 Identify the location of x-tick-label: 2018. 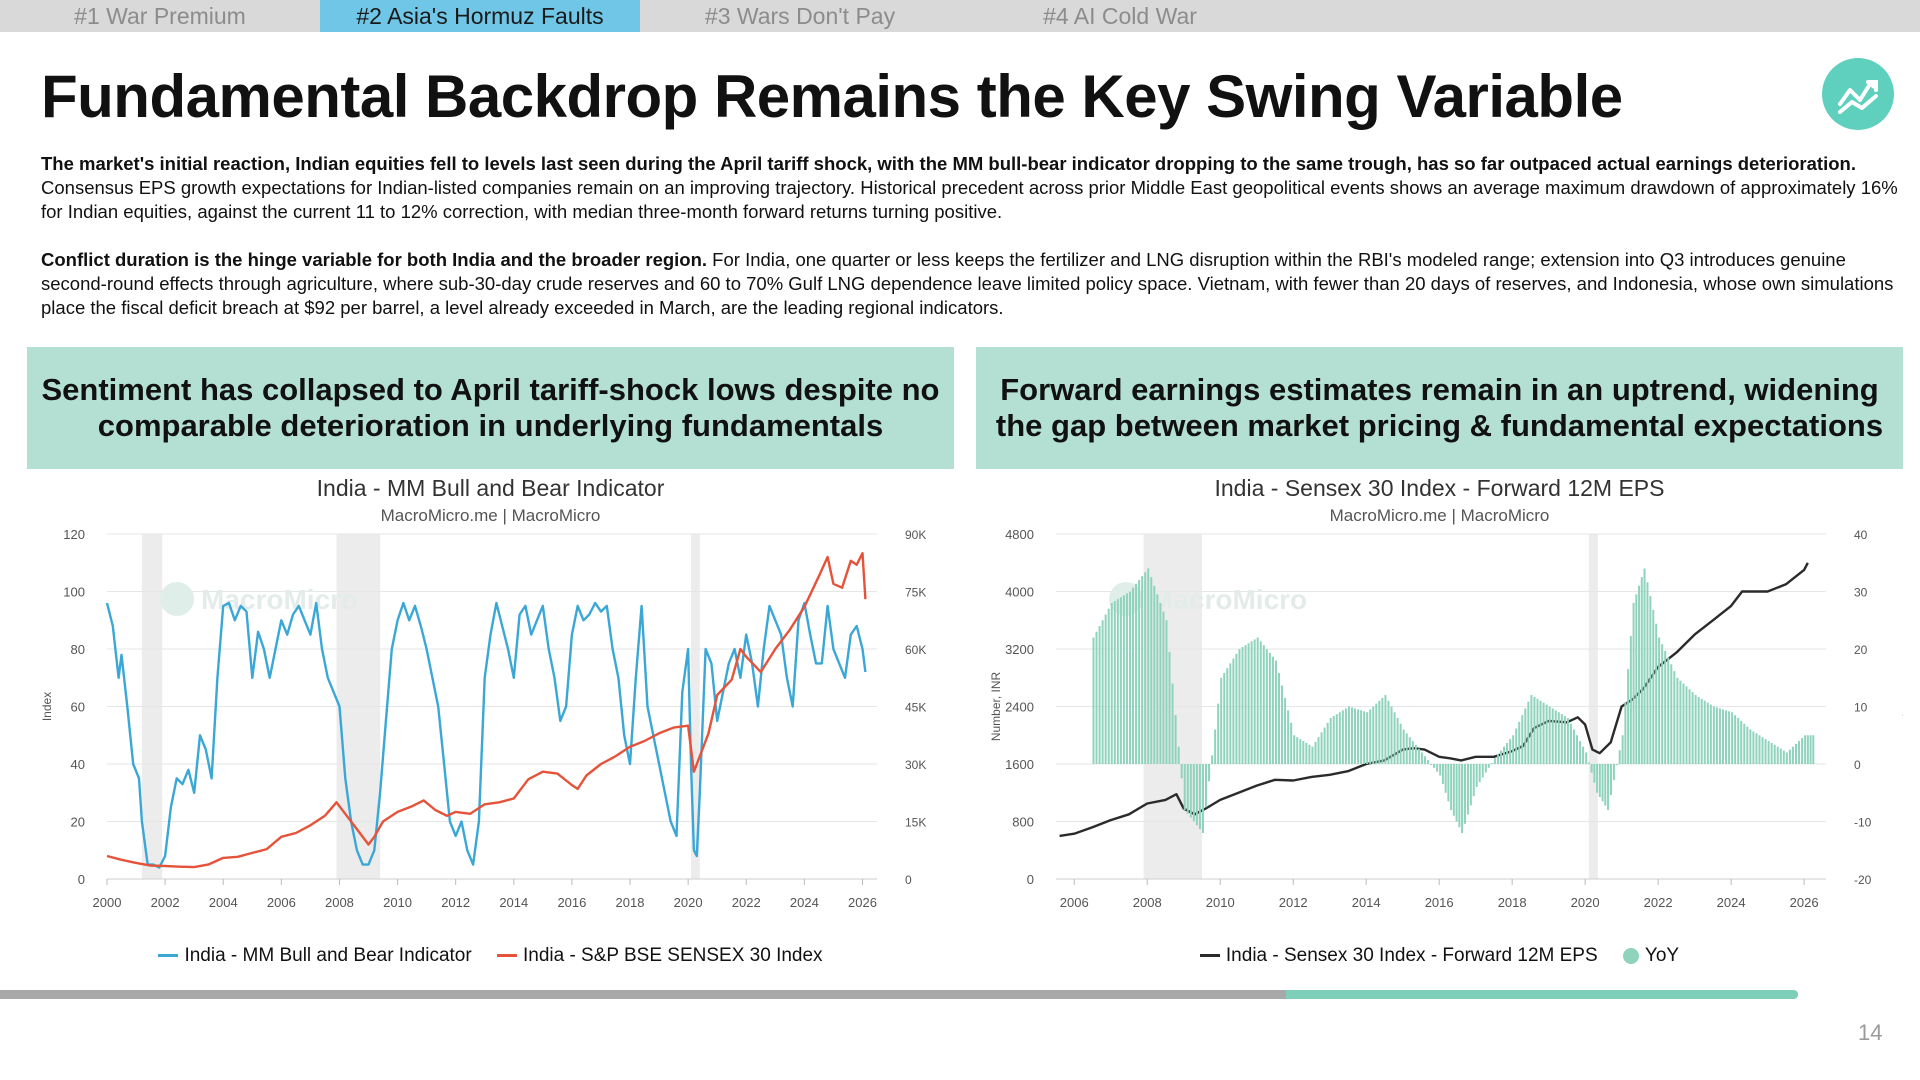
(1512, 902).